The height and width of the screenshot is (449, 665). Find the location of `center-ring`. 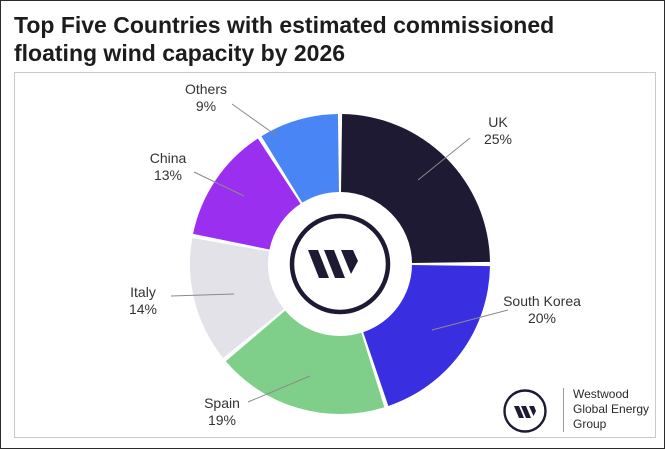

center-ring is located at coordinates (340, 264).